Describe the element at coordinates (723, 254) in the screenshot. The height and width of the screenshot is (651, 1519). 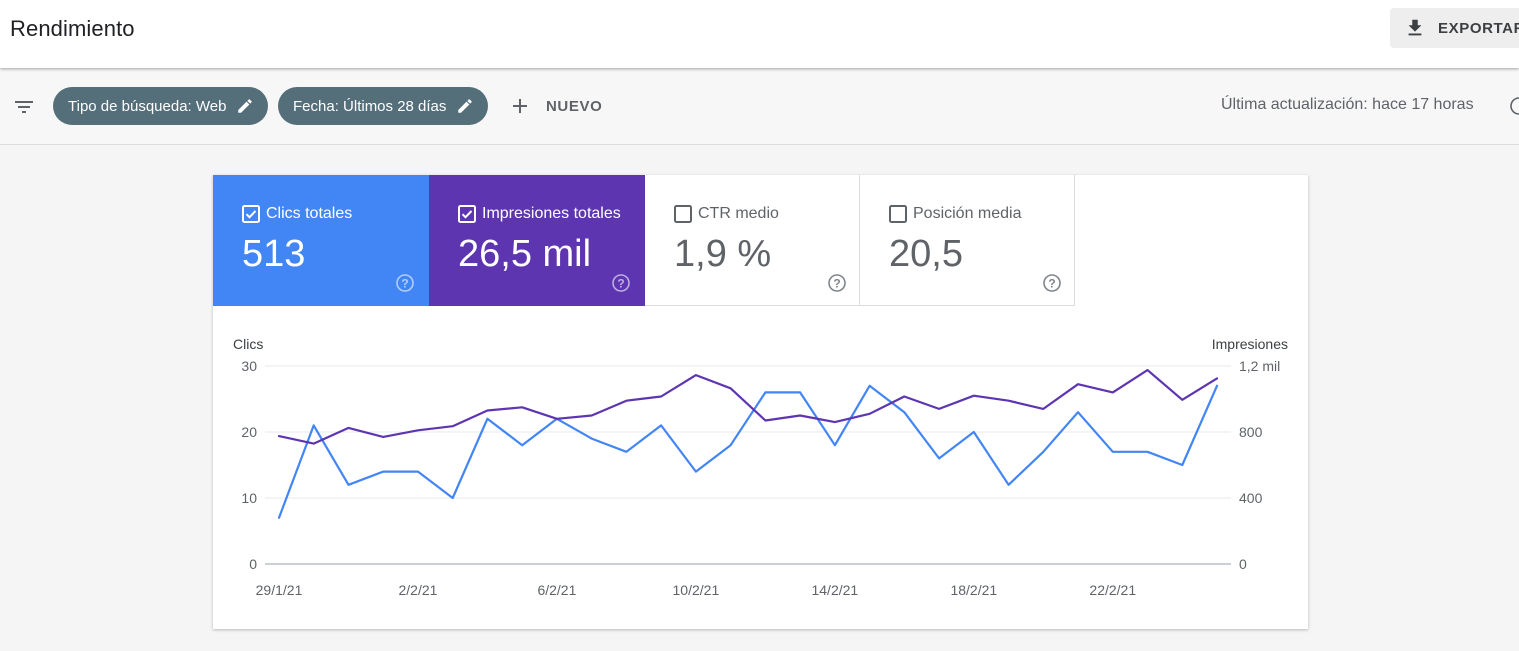
I see `metric-value: 1,9 %` at that location.